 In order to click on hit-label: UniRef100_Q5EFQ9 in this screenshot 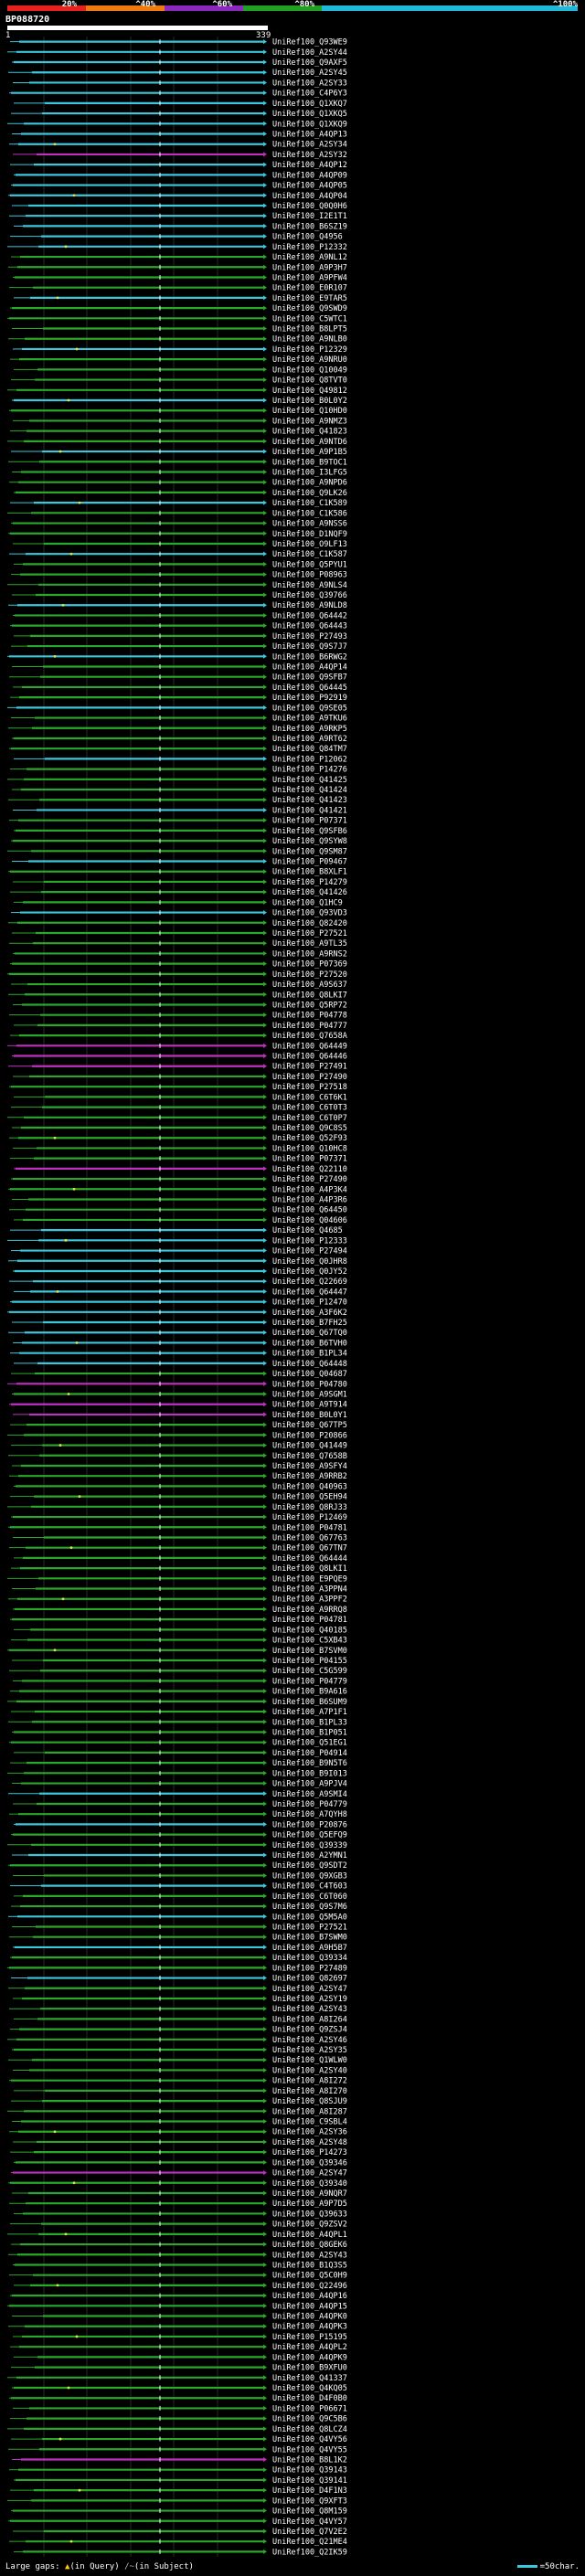, I will do `click(310, 1835)`.